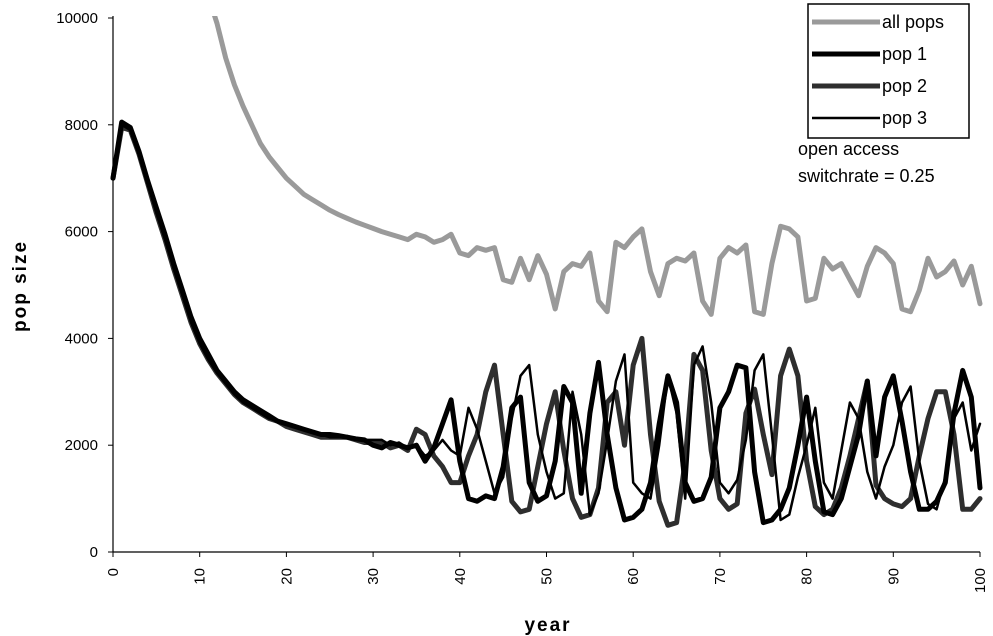  What do you see at coordinates (913, 22) in the screenshot?
I see `legend-label: all pops` at bounding box center [913, 22].